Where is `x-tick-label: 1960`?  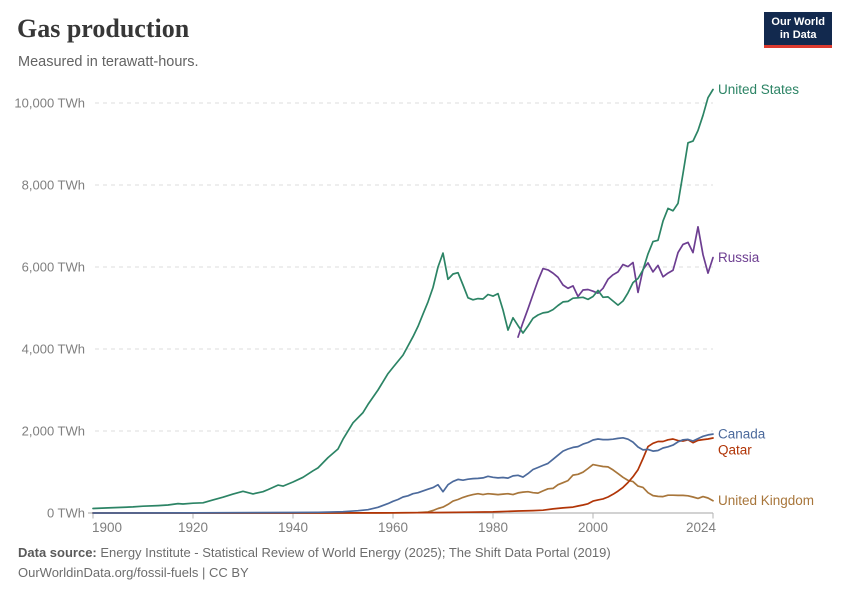
x-tick-label: 1960 is located at coordinates (393, 527).